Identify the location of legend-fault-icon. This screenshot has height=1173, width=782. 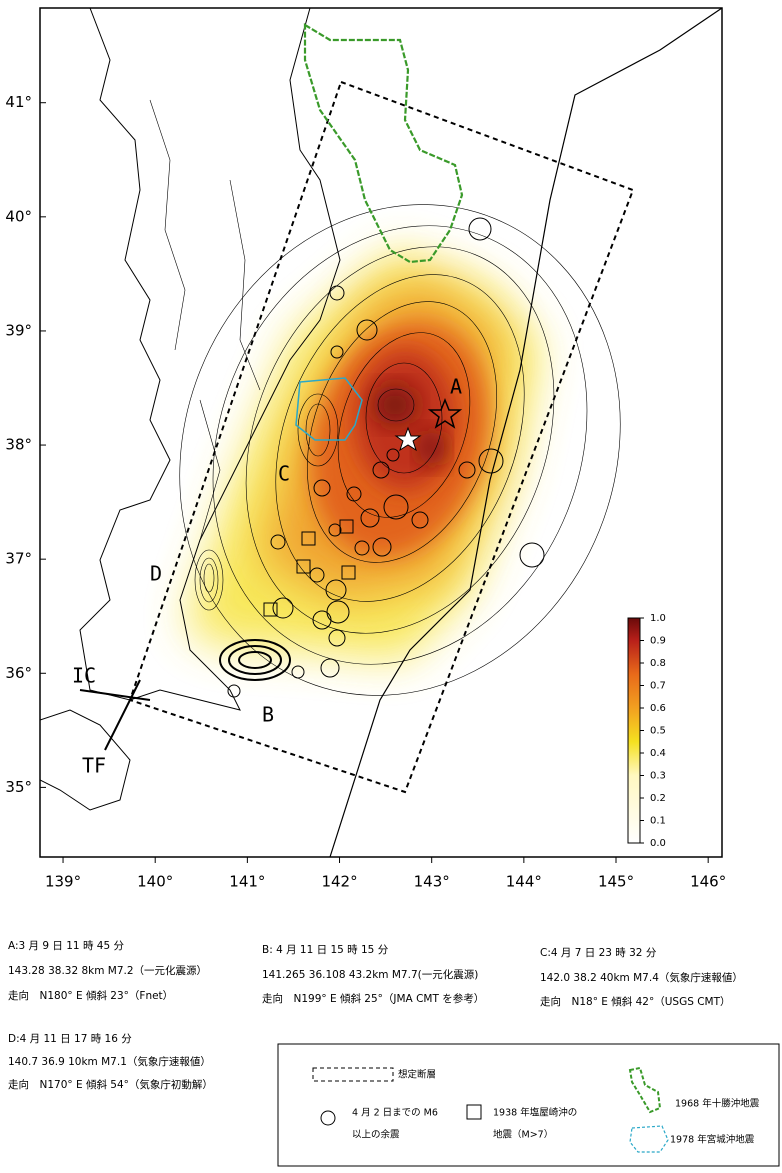
(353, 1074).